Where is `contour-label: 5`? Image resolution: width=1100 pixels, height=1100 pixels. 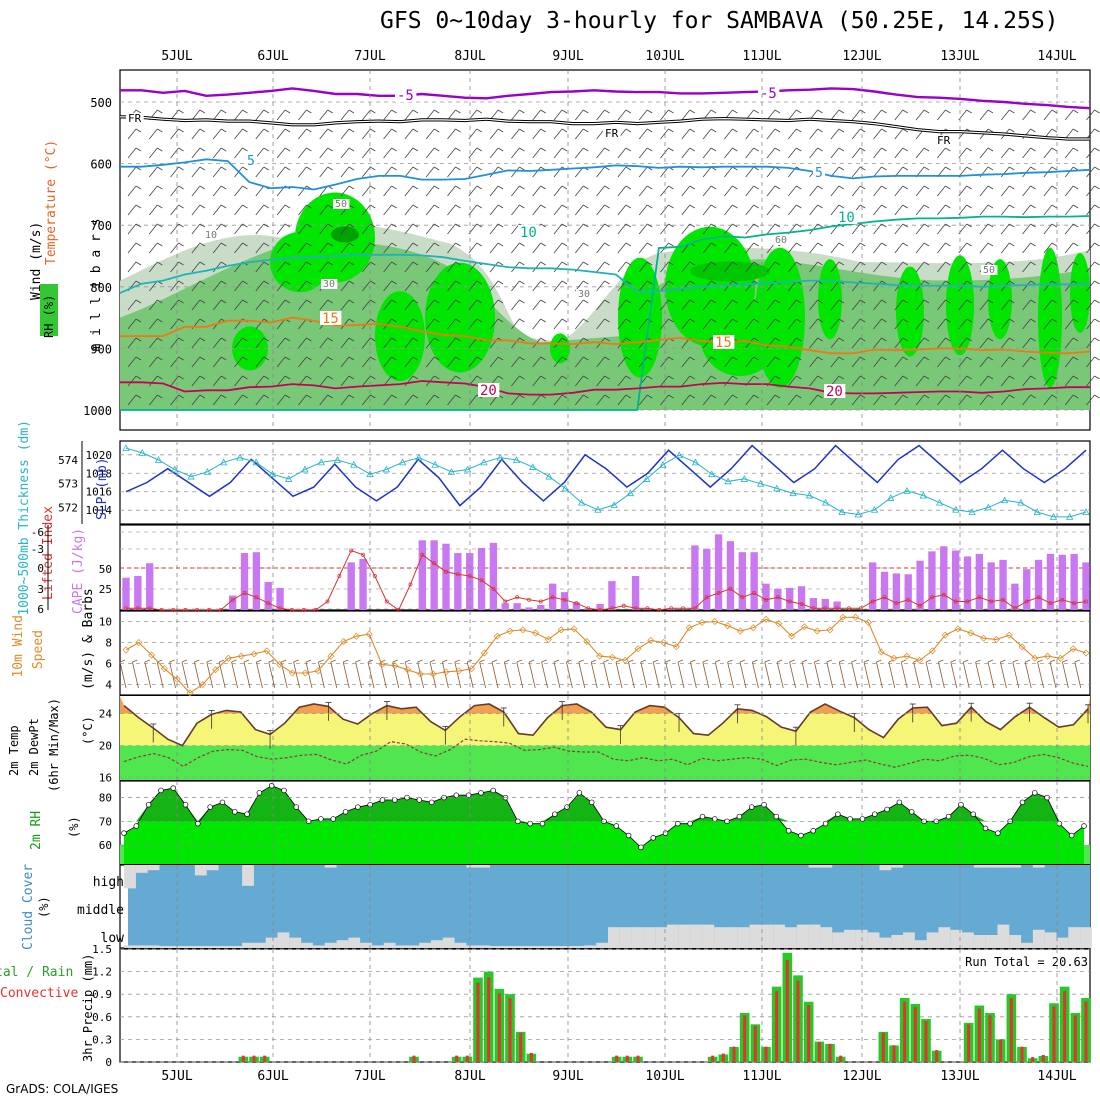
contour-label: 5 is located at coordinates (819, 173).